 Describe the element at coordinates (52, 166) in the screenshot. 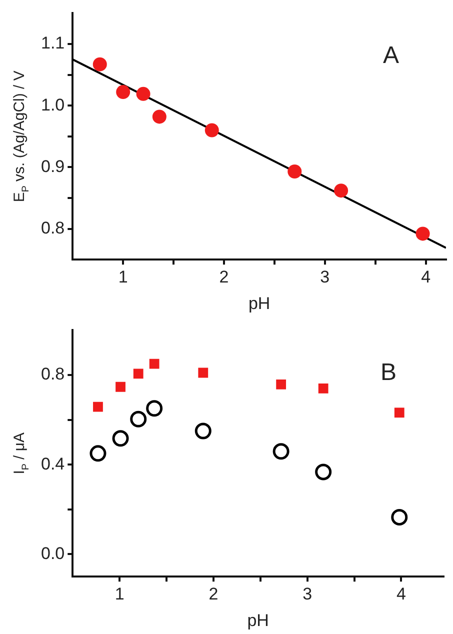

I see `y-tick-label: 0.9` at that location.